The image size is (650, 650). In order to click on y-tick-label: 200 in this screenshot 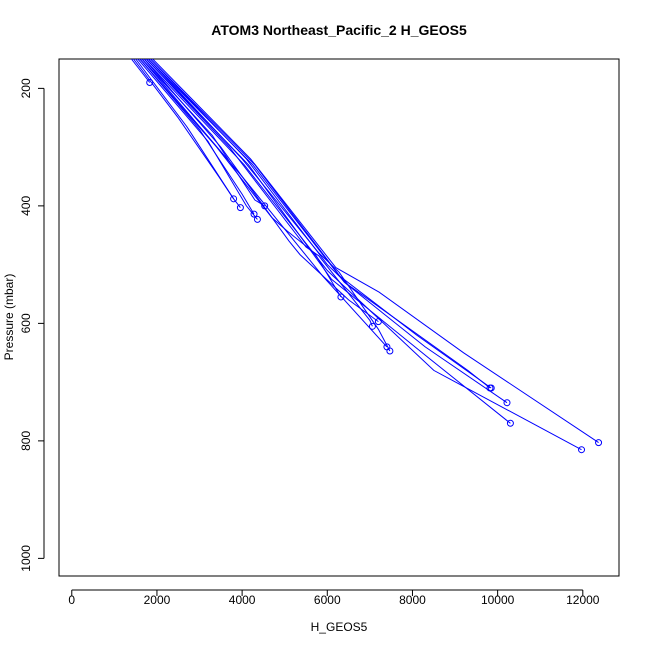, I will do `click(26, 88)`.